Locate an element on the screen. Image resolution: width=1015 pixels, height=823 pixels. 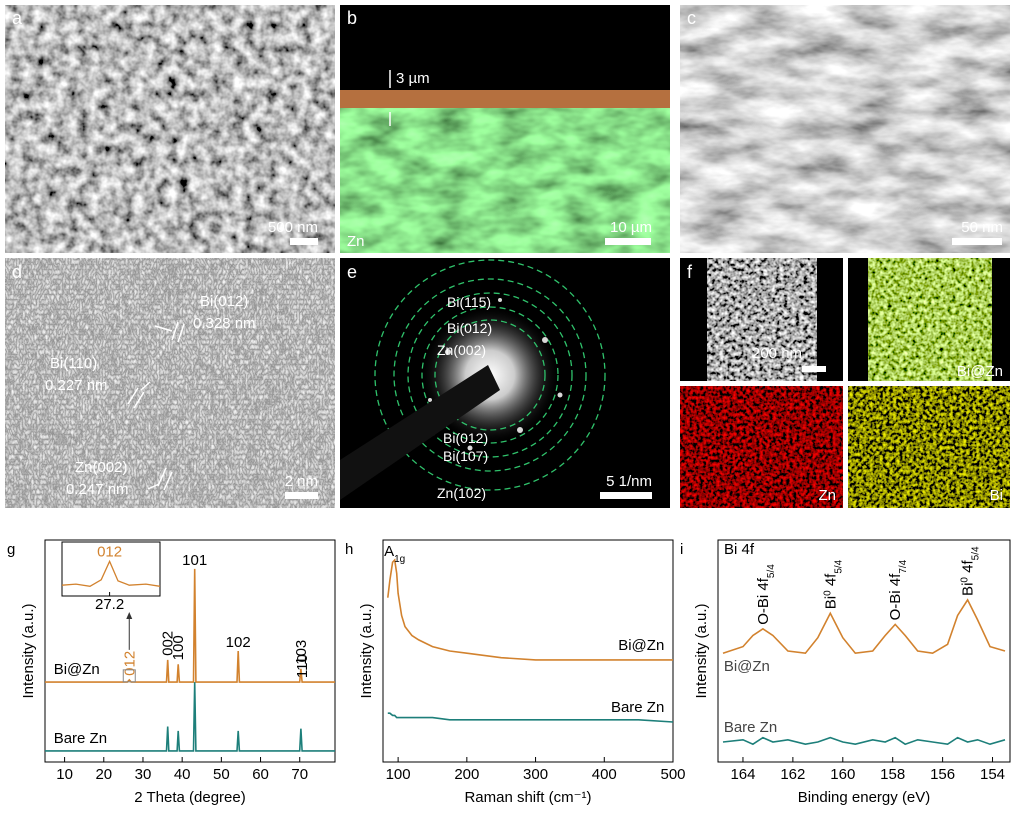
x-tick-label: 300 is located at coordinates (535, 774).